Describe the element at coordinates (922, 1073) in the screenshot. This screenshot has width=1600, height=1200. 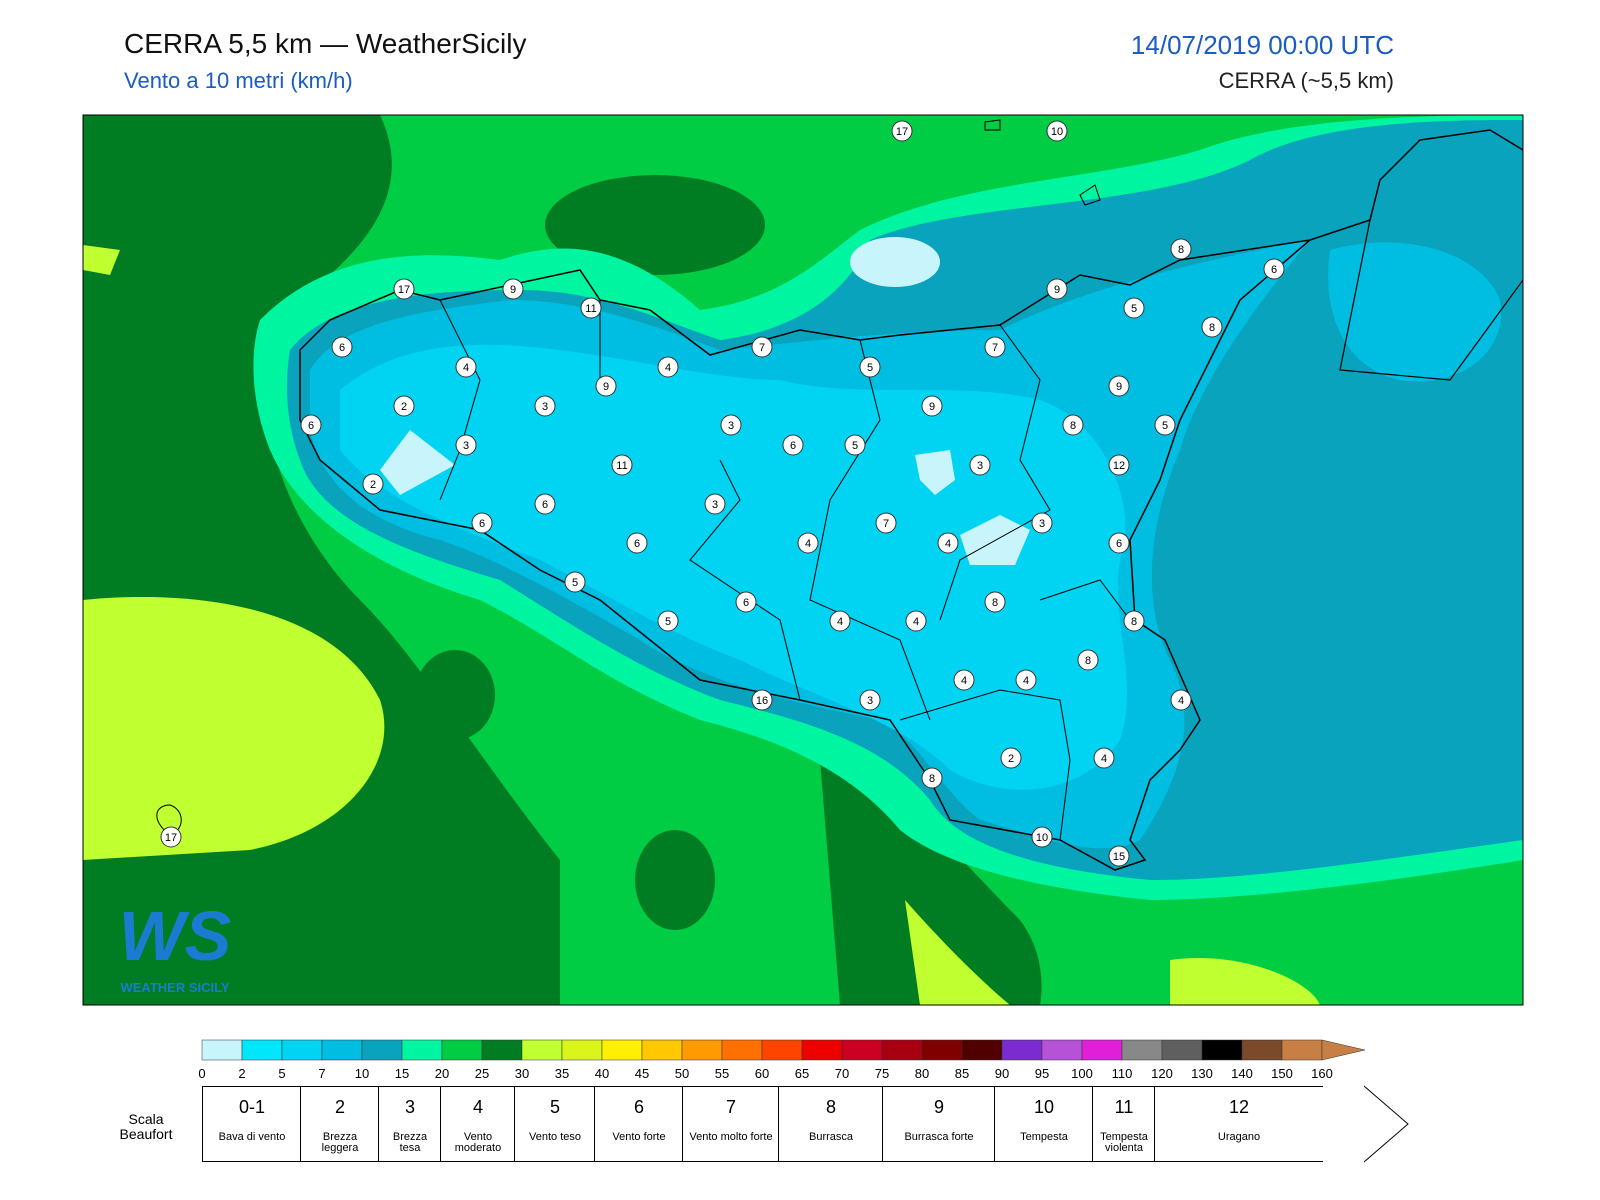
I see `colorbar-tick-label: 80` at that location.